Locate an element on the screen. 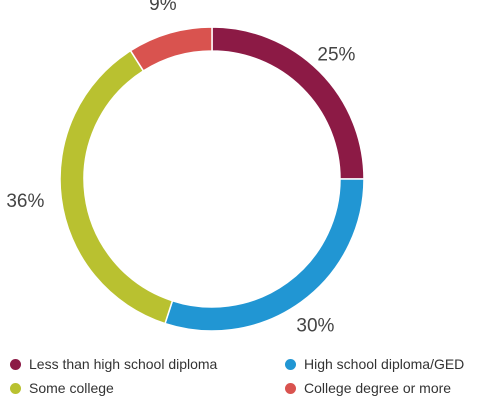  legend-item-college-degree: College degree or more is located at coordinates (368, 388).